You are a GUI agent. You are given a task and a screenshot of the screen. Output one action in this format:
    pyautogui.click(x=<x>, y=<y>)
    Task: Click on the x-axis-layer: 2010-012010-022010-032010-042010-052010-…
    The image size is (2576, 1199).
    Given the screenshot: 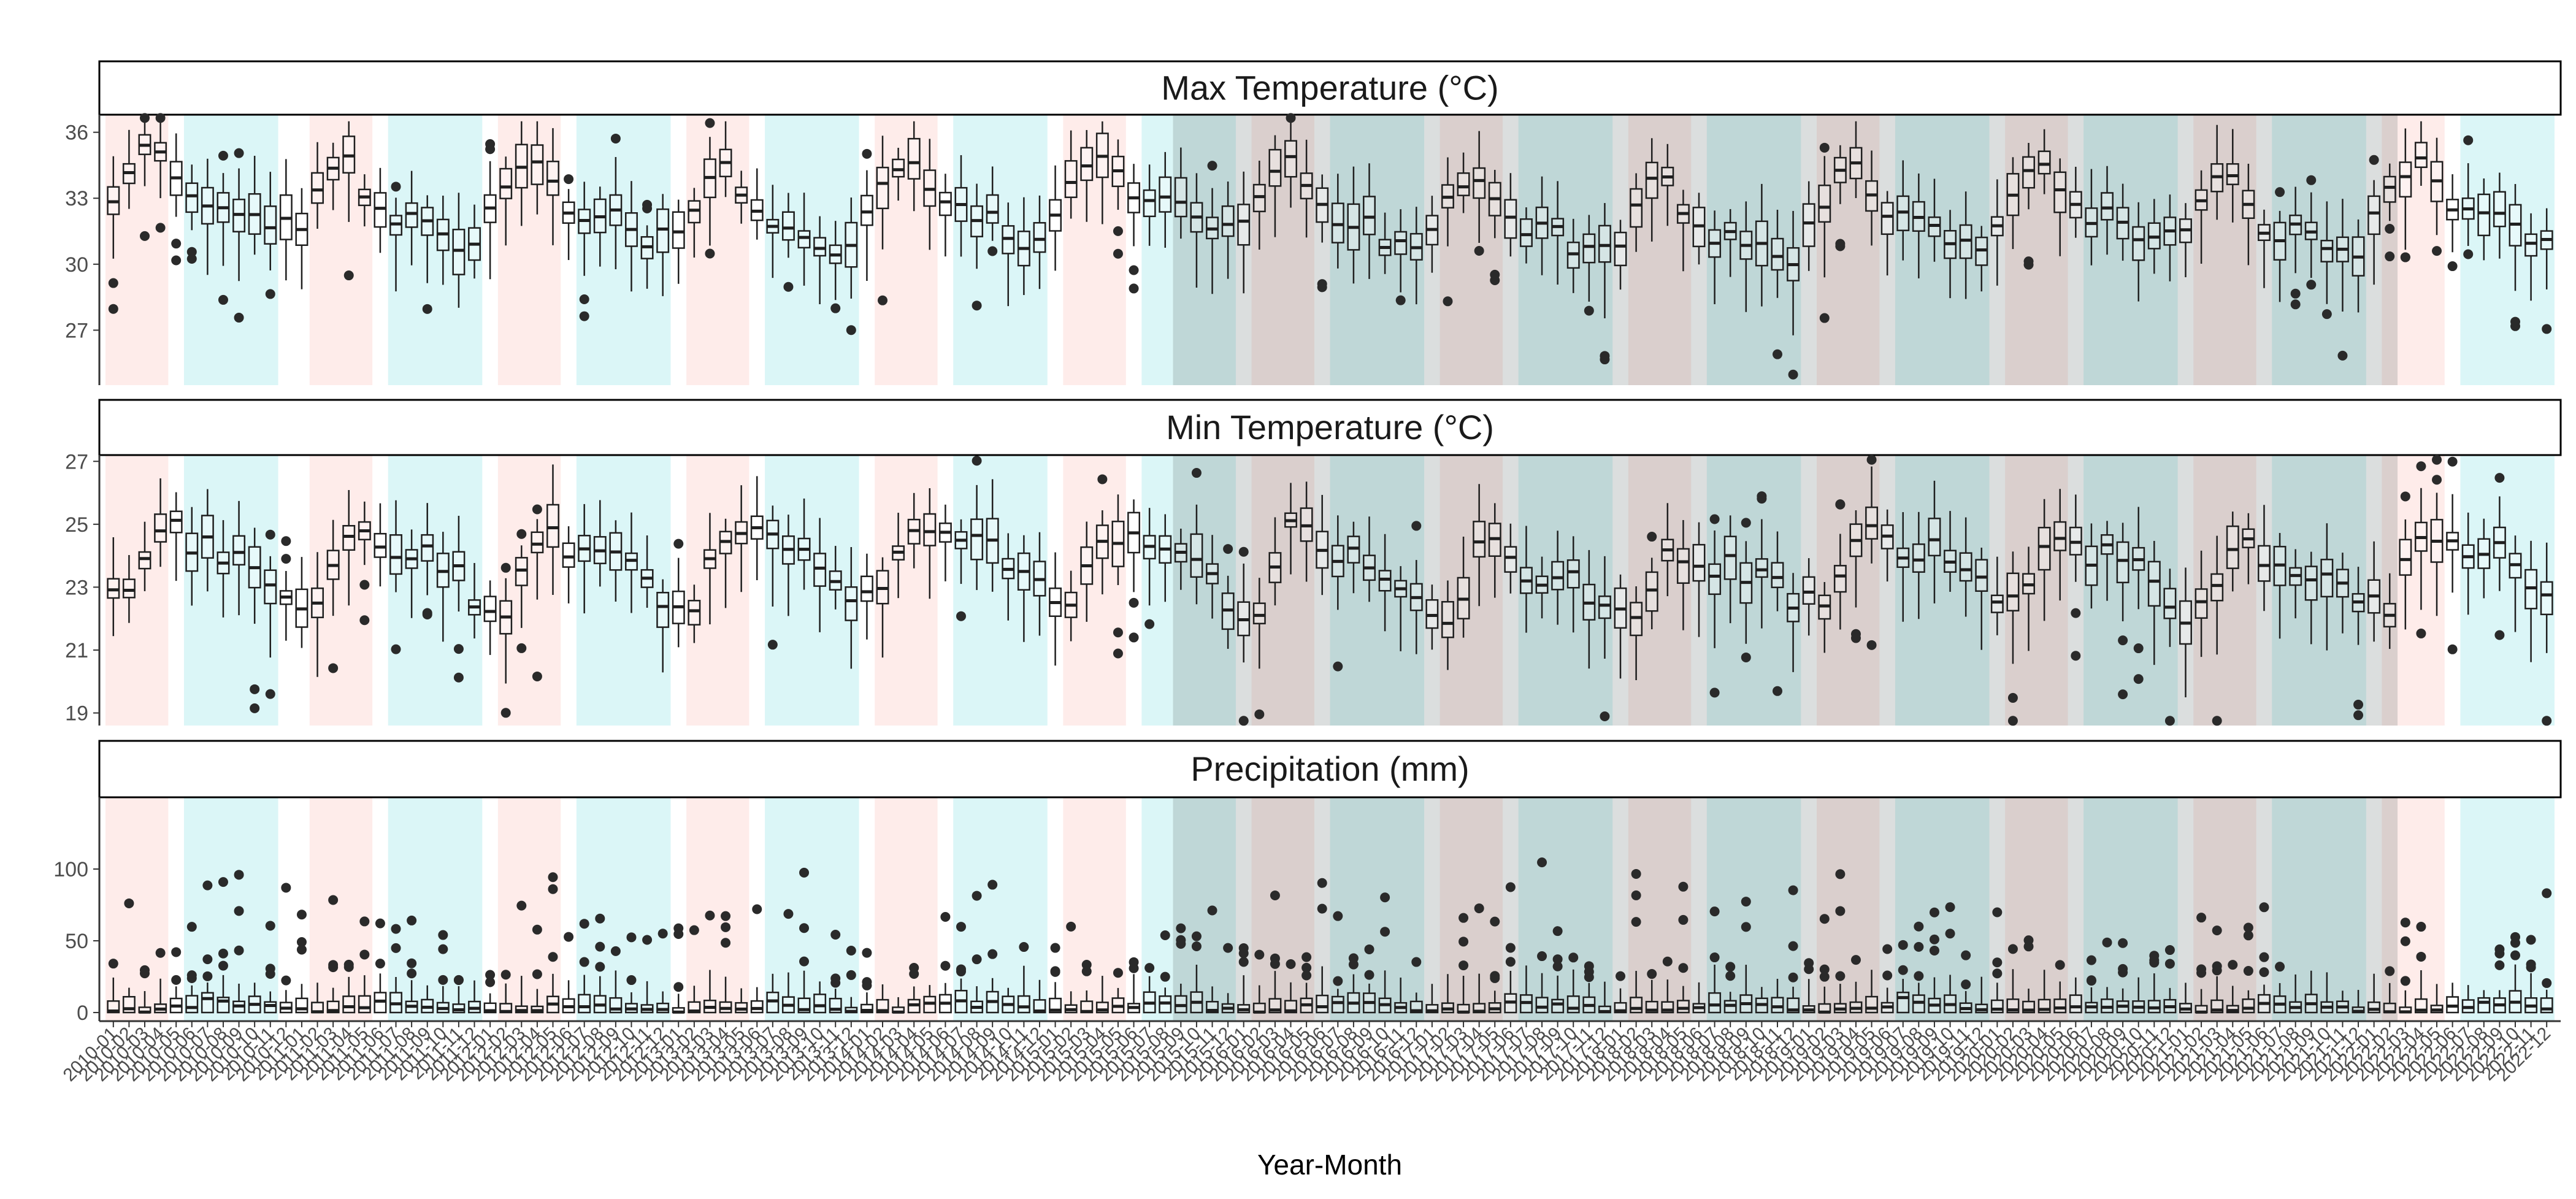 What is the action you would take?
    pyautogui.click(x=1310, y=1053)
    